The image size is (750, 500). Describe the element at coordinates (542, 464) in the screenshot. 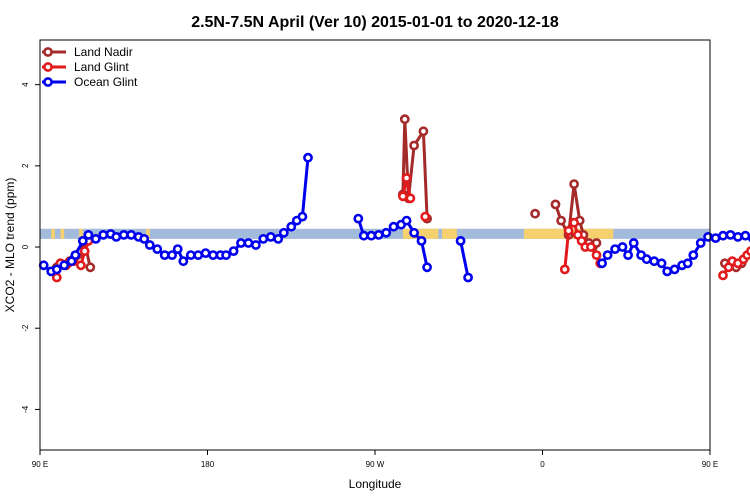

I see `x-tick-label: 0` at that location.